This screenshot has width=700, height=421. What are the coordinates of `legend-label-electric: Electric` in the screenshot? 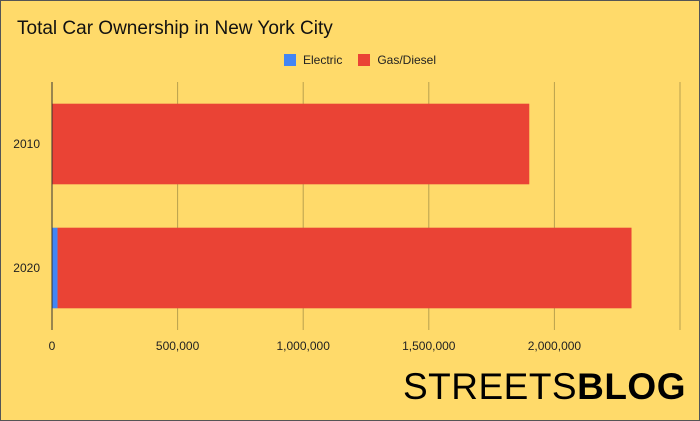 It's located at (322, 60).